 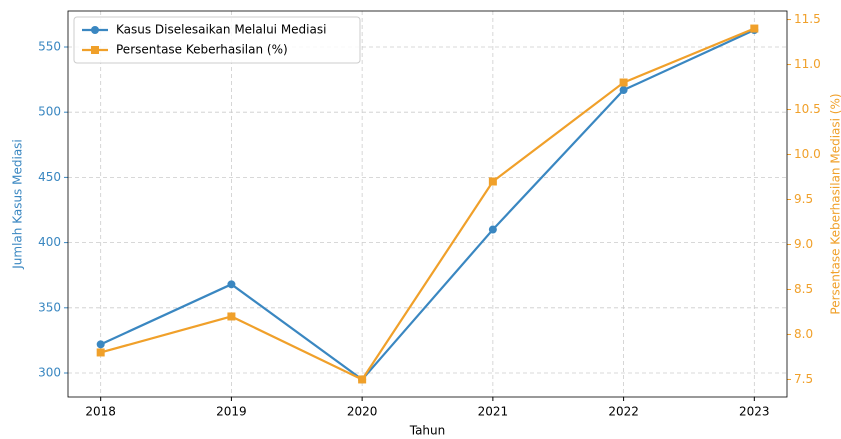 I want to click on y2-axis-label: Persentase Keberhasilan Mediasi (%), so click(x=835, y=203).